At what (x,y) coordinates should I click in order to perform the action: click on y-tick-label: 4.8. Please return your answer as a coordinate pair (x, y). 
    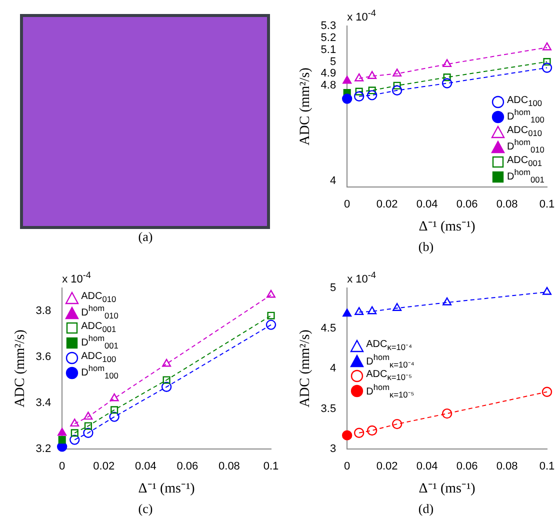
    Looking at the image, I should click on (328, 86).